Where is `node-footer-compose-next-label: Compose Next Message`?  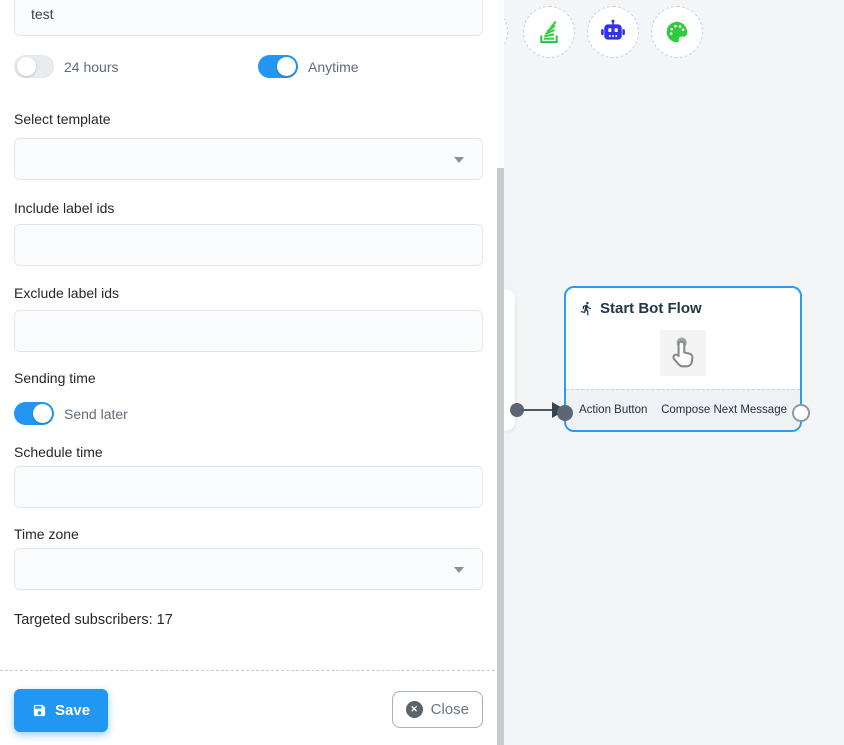
node-footer-compose-next-label: Compose Next Message is located at coordinates (724, 410).